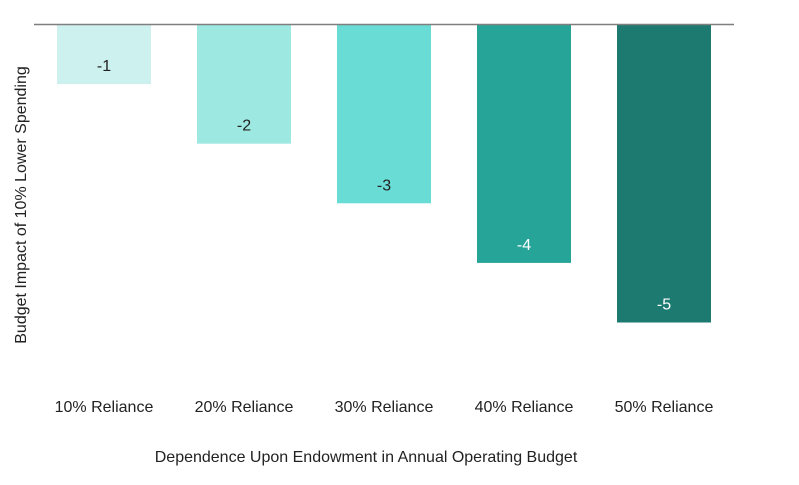 This screenshot has width=799, height=485. I want to click on data-label-1: -1, so click(104, 66).